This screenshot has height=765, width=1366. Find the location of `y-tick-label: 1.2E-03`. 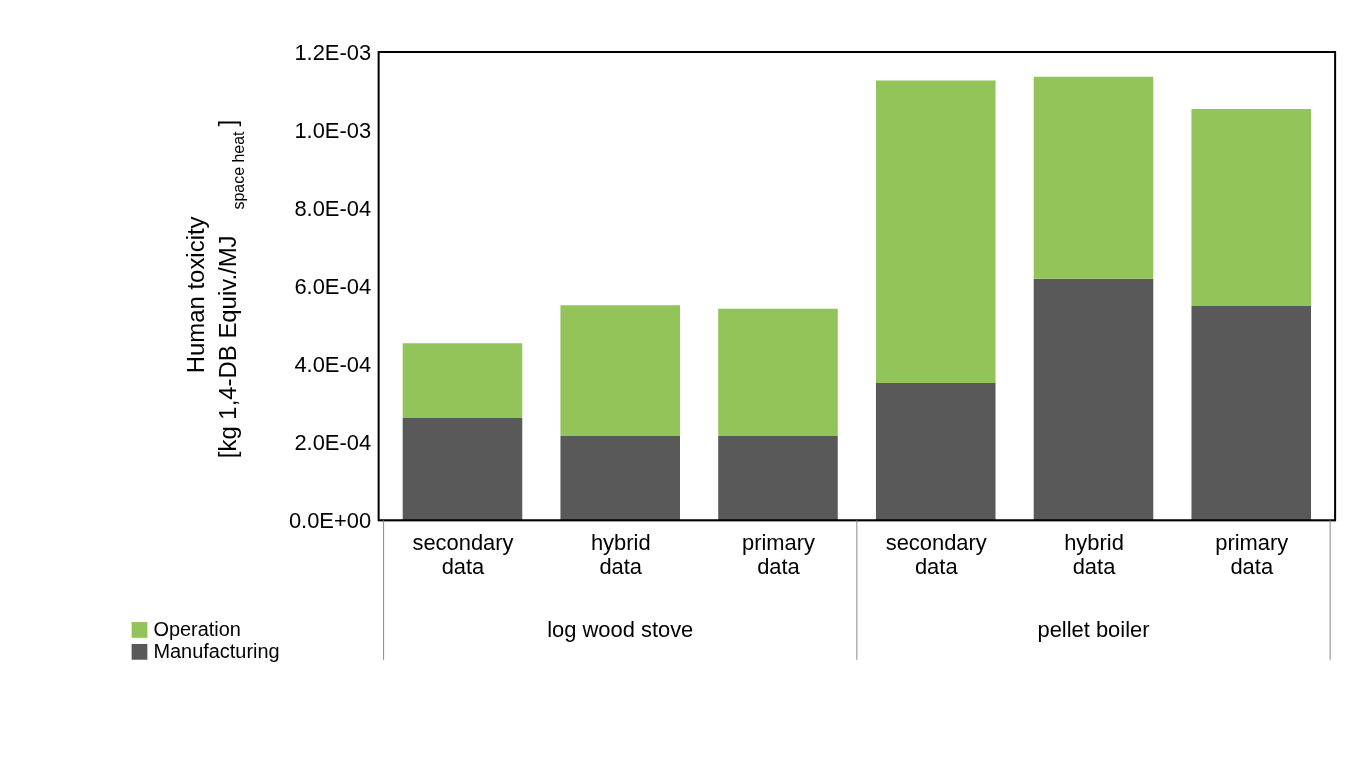

y-tick-label: 1.2E-03 is located at coordinates (333, 52).